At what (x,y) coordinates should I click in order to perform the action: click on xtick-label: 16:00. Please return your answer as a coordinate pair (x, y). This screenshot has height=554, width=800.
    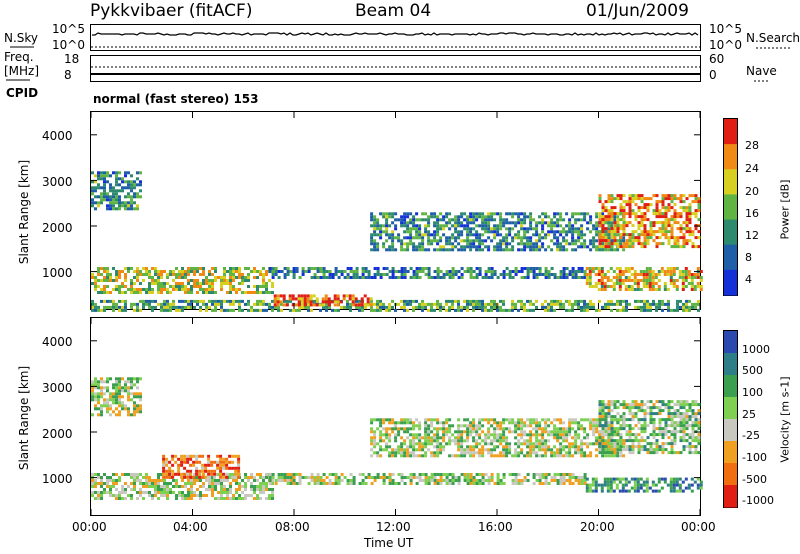
    Looking at the image, I should click on (495, 527).